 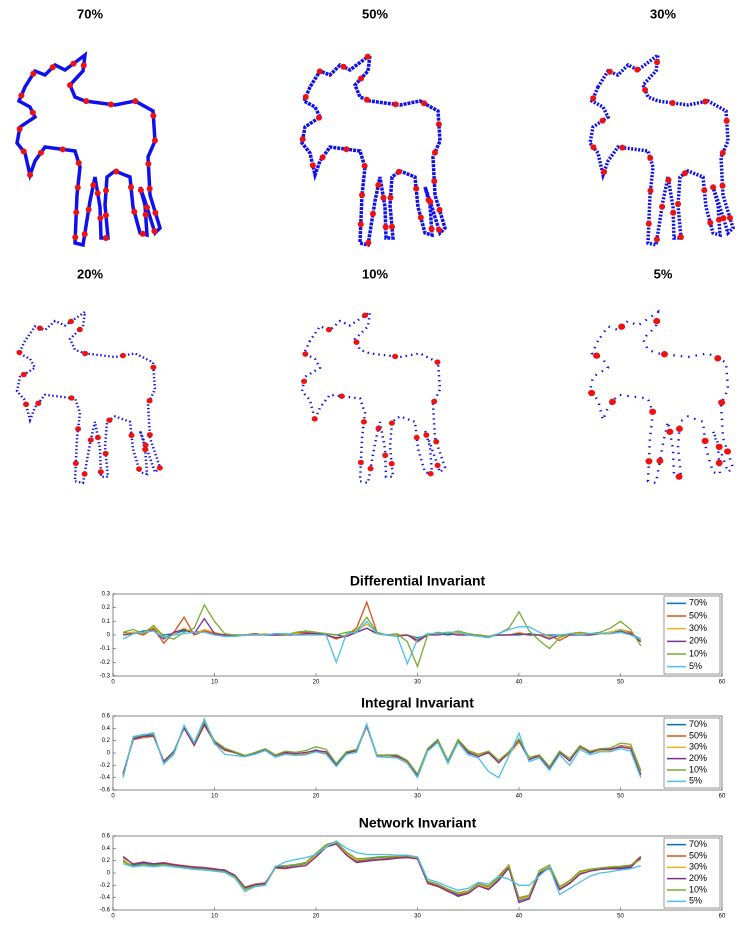 What do you see at coordinates (113, 797) in the screenshot?
I see `x-tick-label: 0` at bounding box center [113, 797].